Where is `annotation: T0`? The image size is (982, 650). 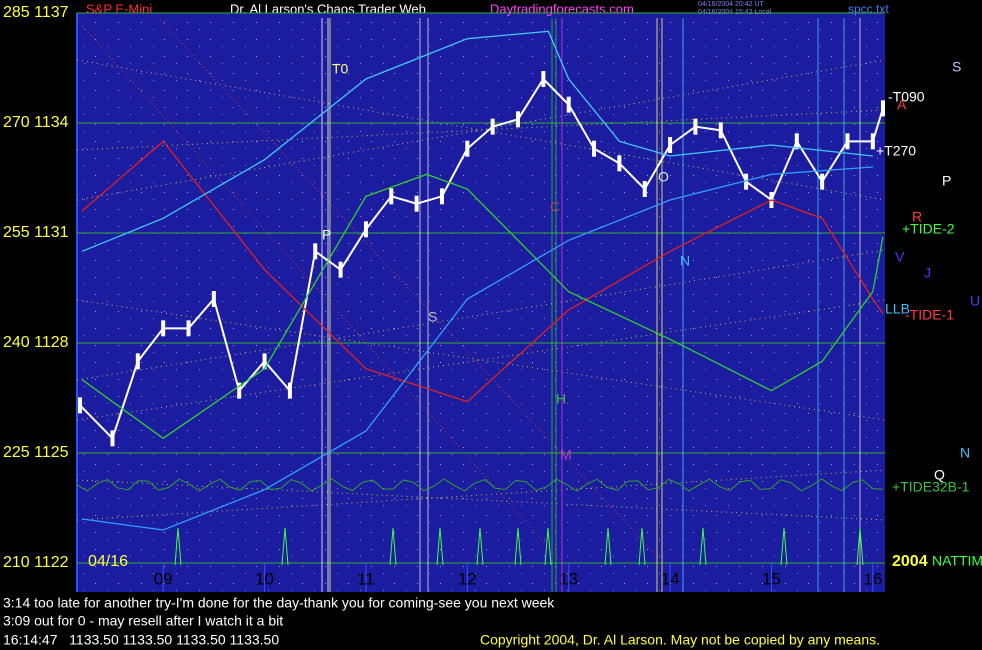
annotation: T0 is located at coordinates (340, 69).